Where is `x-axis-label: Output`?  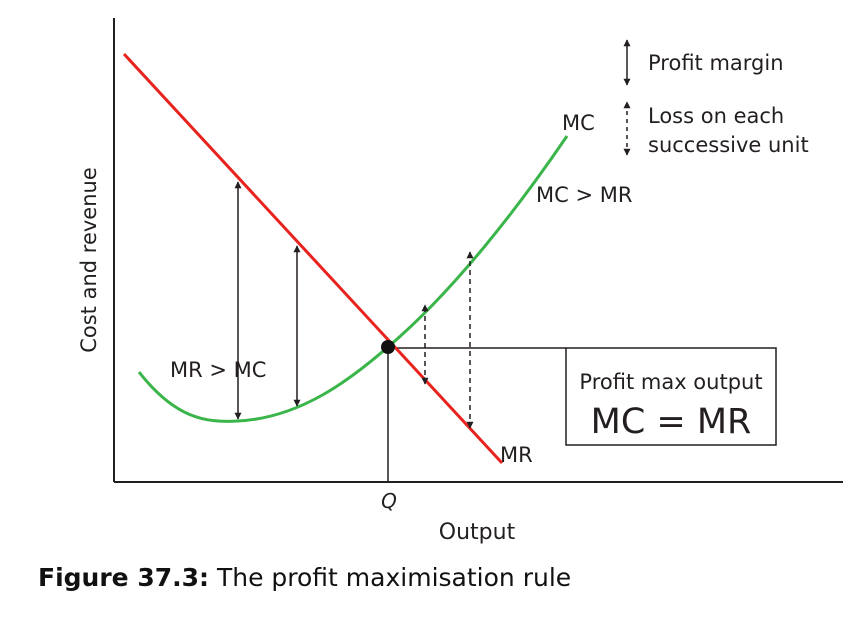 x-axis-label: Output is located at coordinates (477, 532).